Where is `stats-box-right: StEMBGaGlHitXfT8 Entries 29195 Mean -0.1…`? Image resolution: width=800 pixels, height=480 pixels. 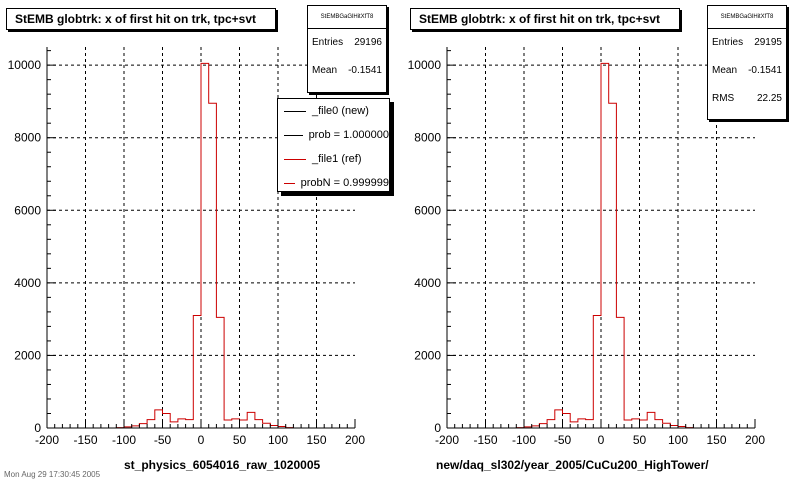
stats-box-right: StEMBGaGlHitXfT8 Entries 29195 Mean -0.1… is located at coordinates (747, 62).